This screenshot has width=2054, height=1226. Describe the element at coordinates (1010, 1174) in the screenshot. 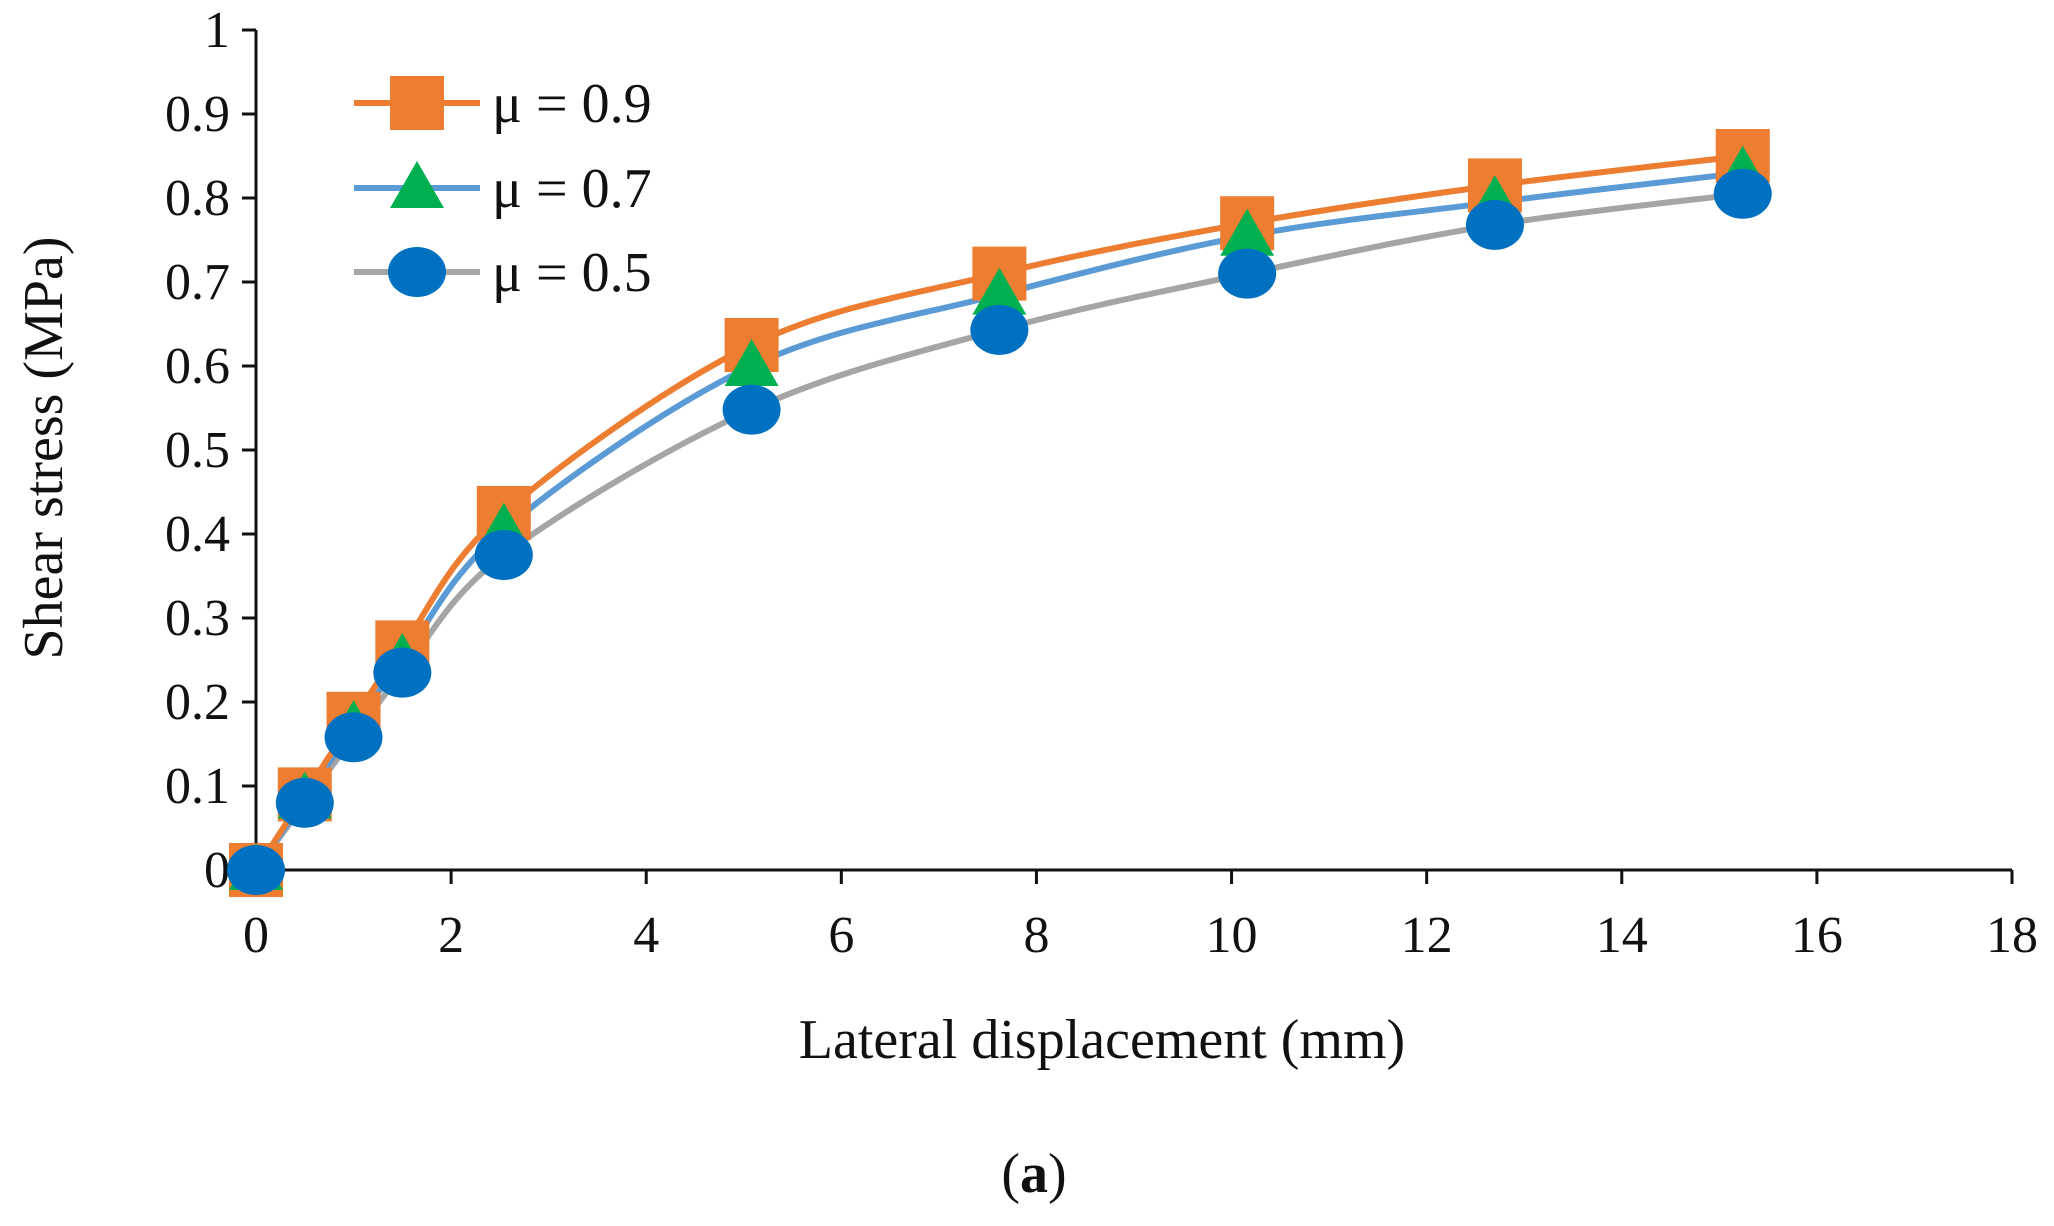

I see `panel-label-open: (` at that location.